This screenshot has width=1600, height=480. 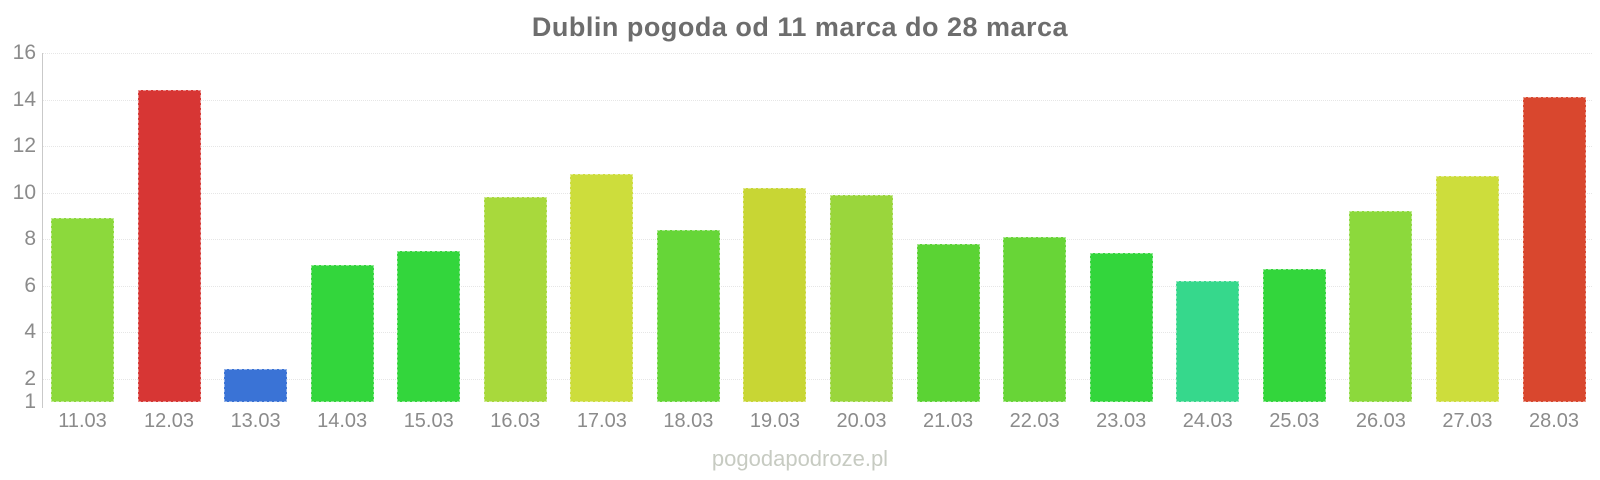 What do you see at coordinates (82, 310) in the screenshot?
I see `bar-11.03` at bounding box center [82, 310].